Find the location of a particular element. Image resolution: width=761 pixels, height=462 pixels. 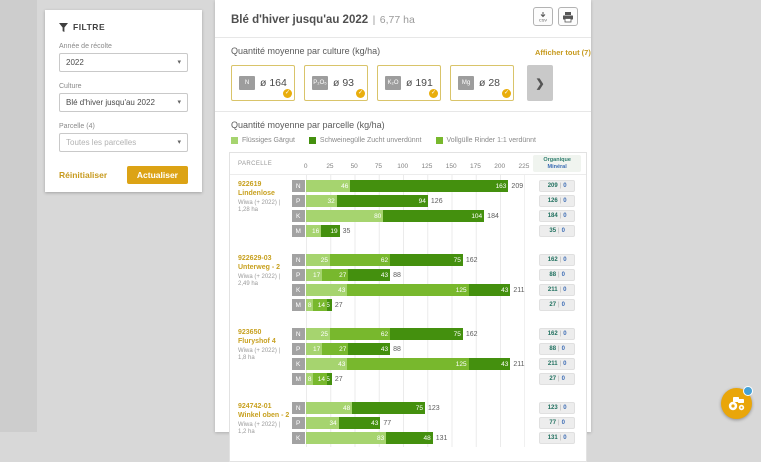

organic-mineral-cell: 123|0 is located at coordinates (557, 408).